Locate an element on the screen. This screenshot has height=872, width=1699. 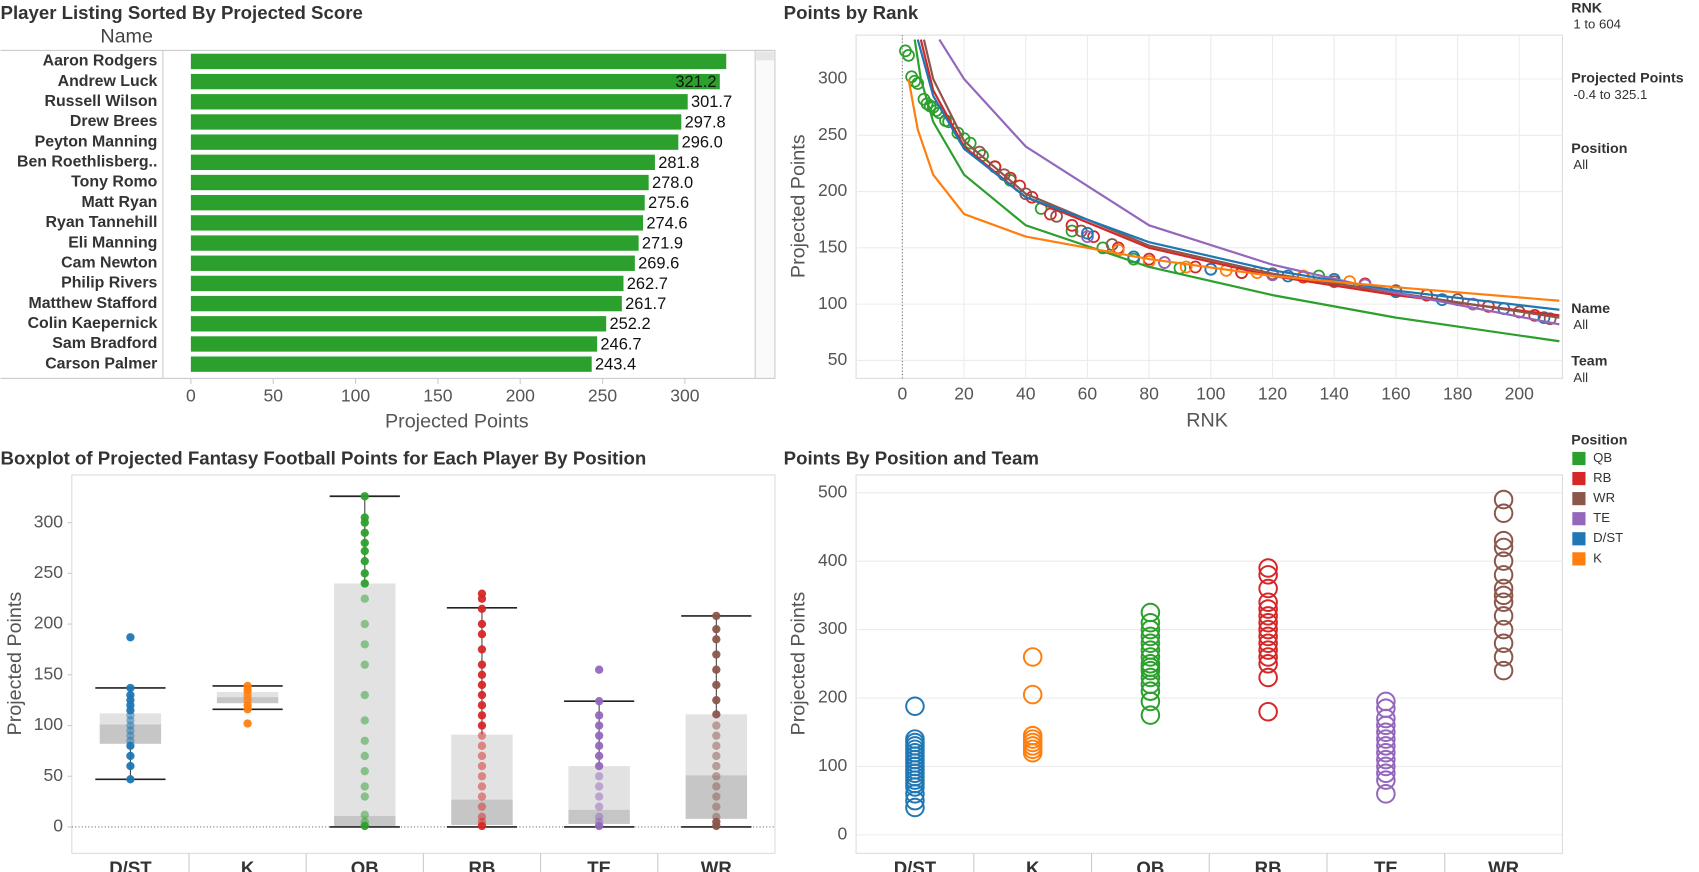
scroll-thumb is located at coordinates (765, 56).